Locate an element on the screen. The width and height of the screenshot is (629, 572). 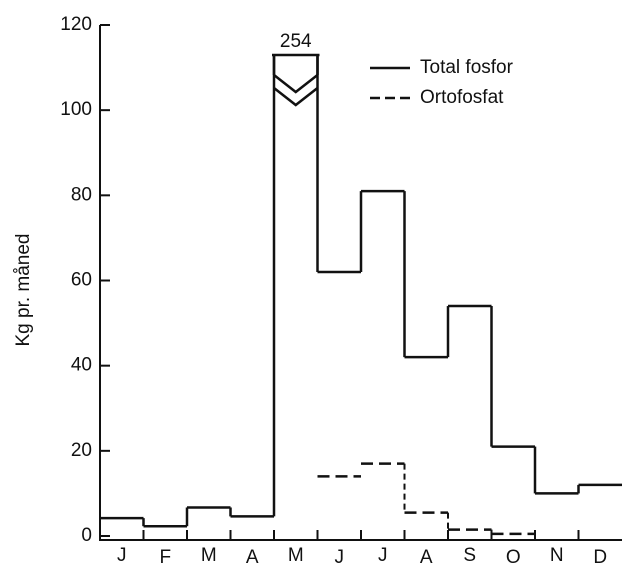
y-tick-label: 40 is located at coordinates (81, 365).